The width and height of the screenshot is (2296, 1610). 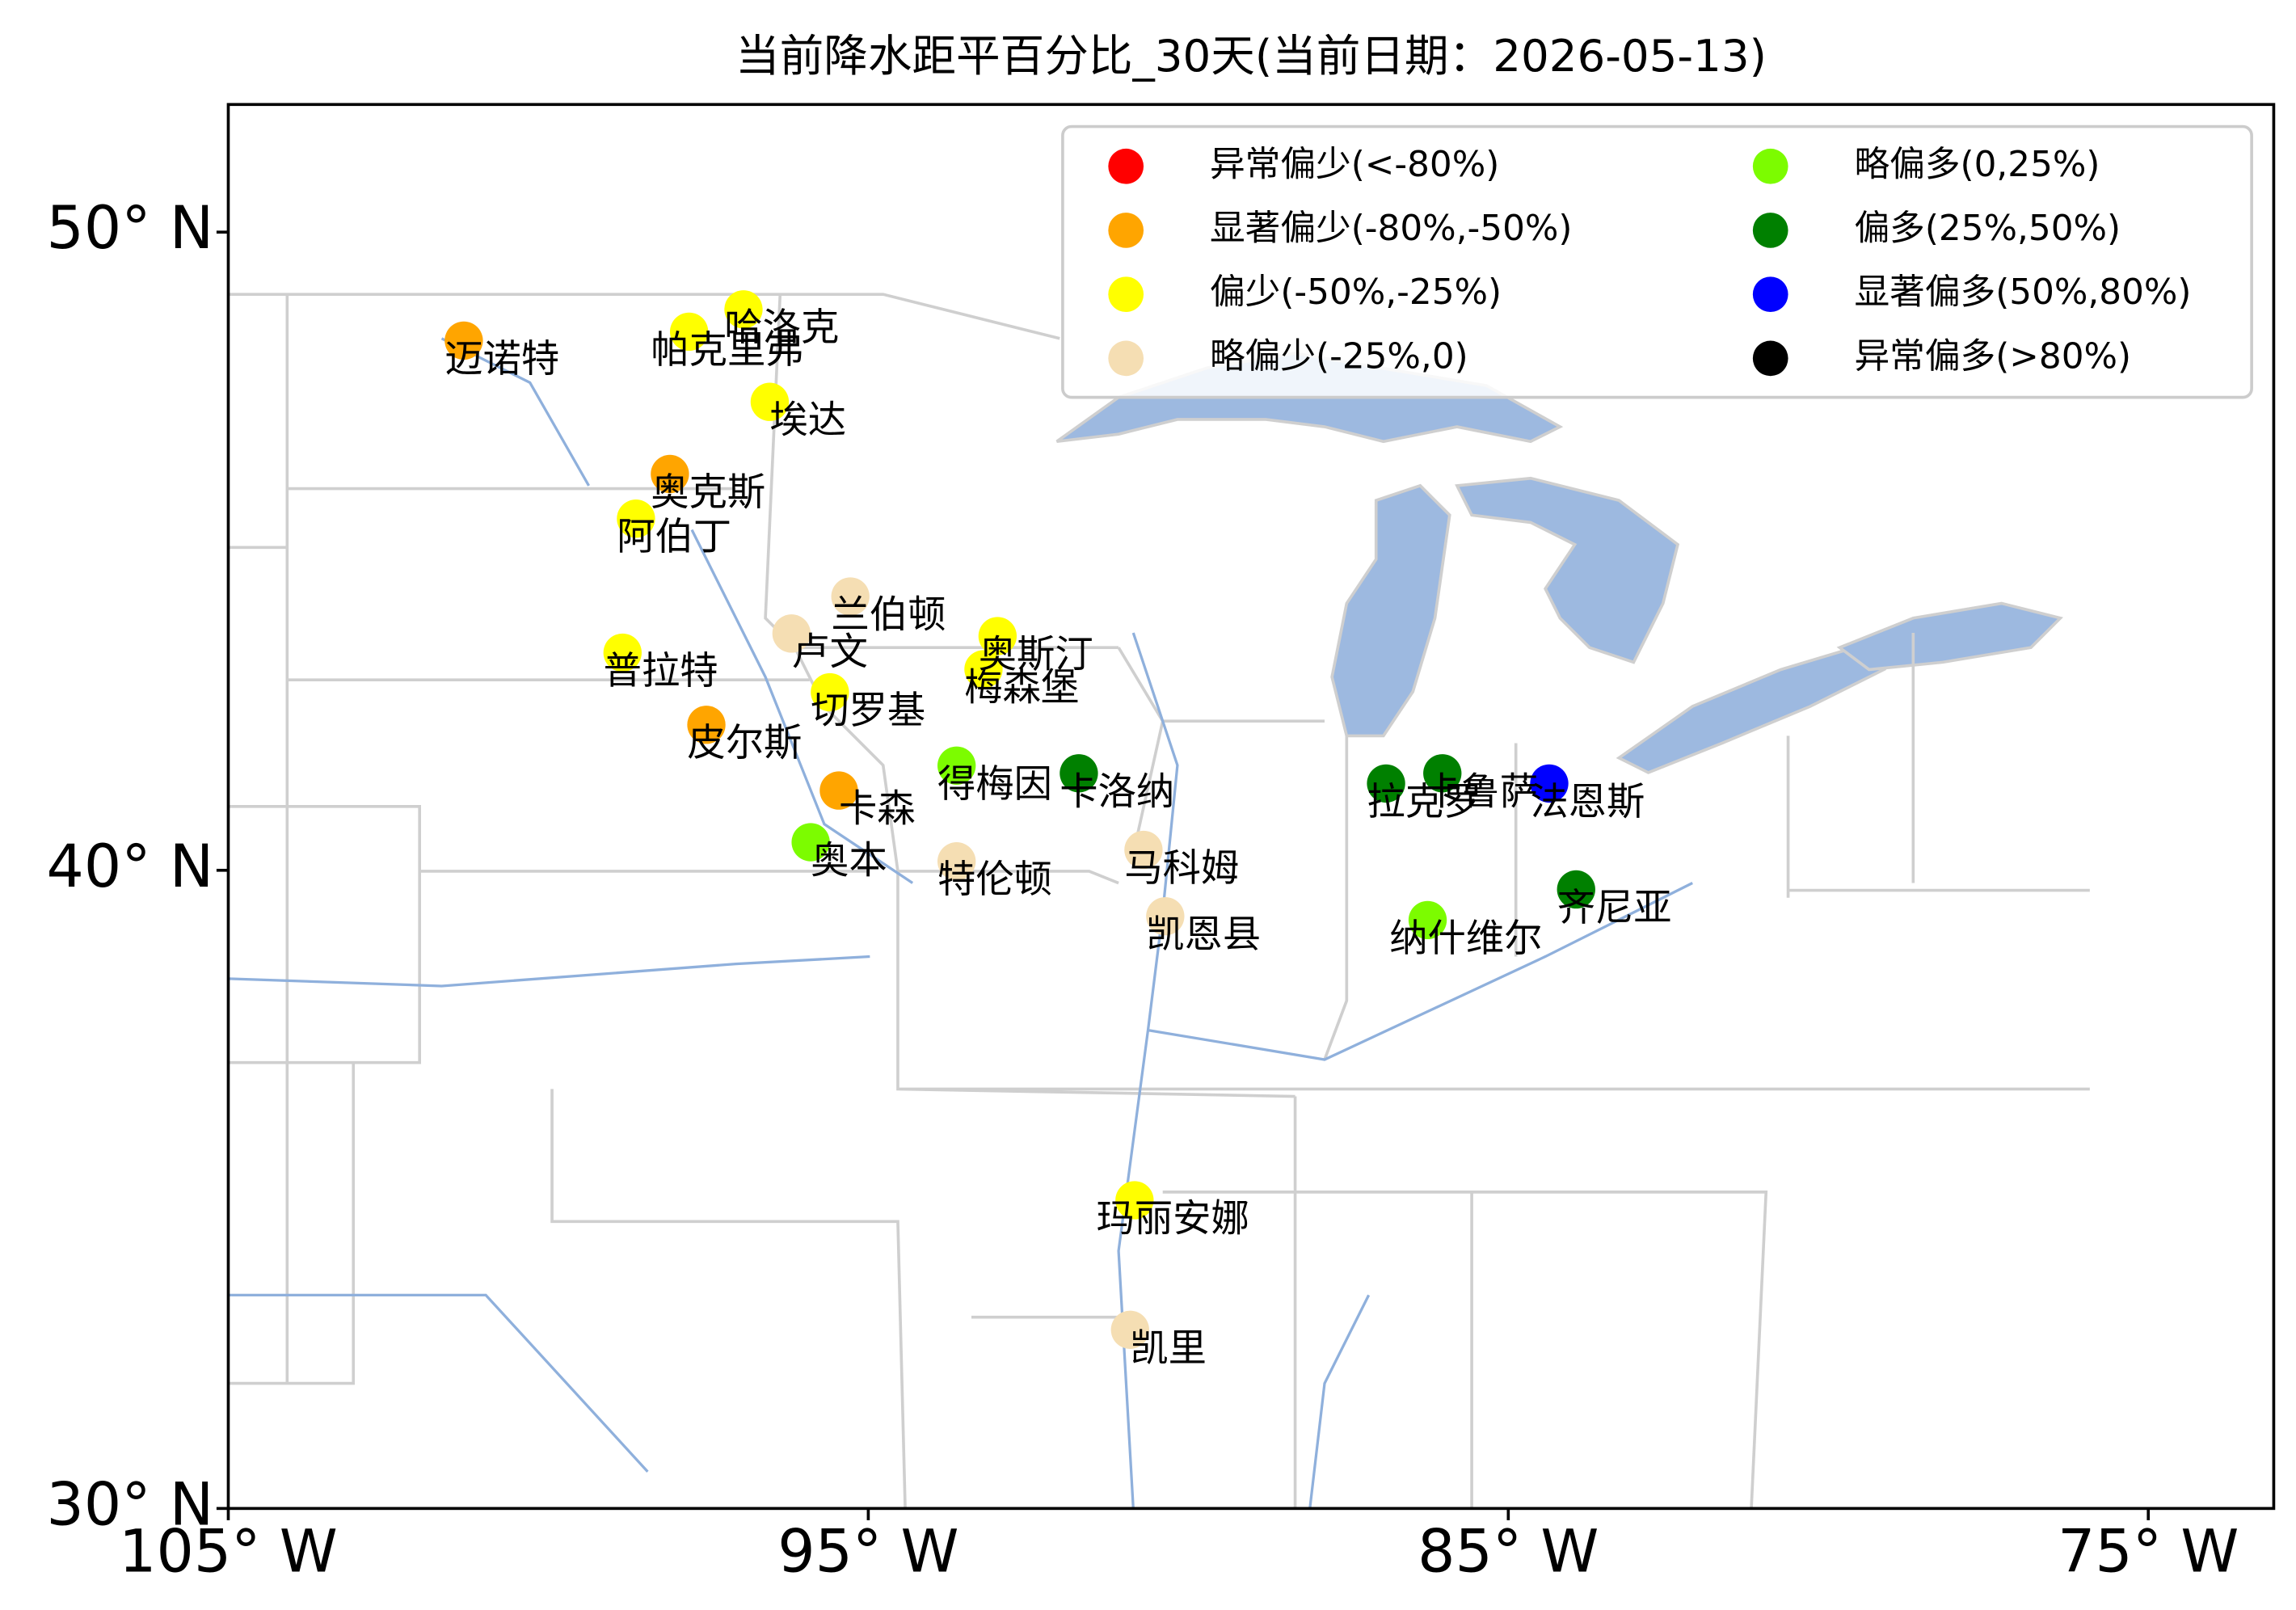 What do you see at coordinates (994, 880) in the screenshot?
I see `station-label: 特伦顿` at bounding box center [994, 880].